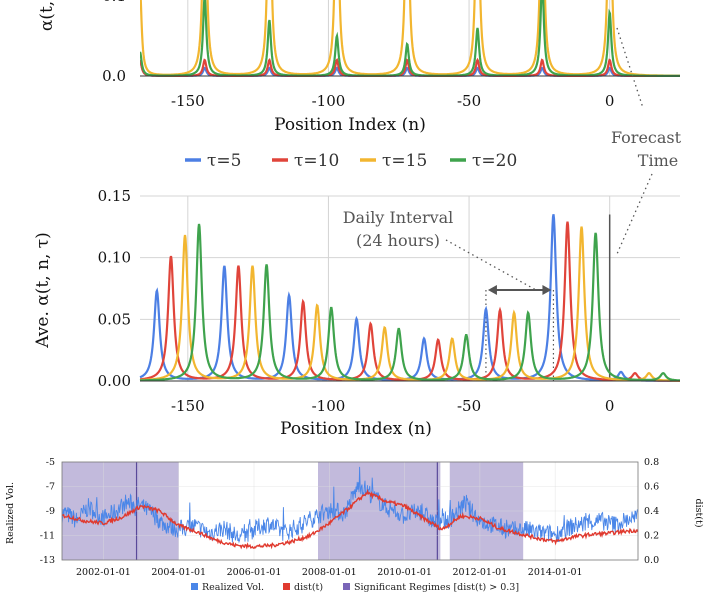 The height and width of the screenshot is (600, 706). What do you see at coordinates (436, 587) in the screenshot?
I see `bot-legend-label: Significant Regimes [dist(t) > 0.3]` at bounding box center [436, 587].